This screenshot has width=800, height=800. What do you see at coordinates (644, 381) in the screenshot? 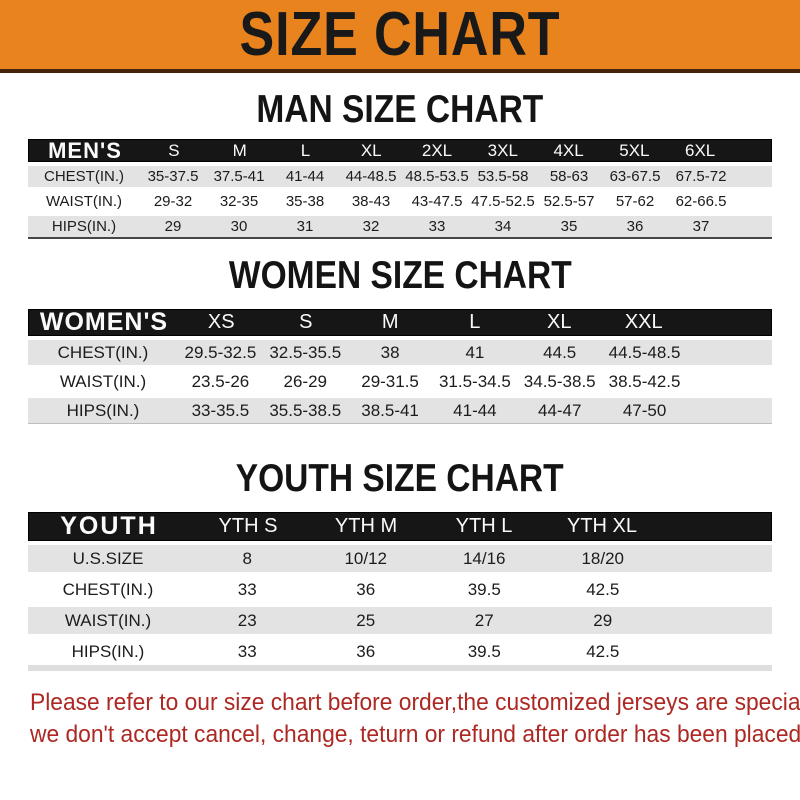
I see `size-value-cell: 38.5-42.5` at bounding box center [644, 381].